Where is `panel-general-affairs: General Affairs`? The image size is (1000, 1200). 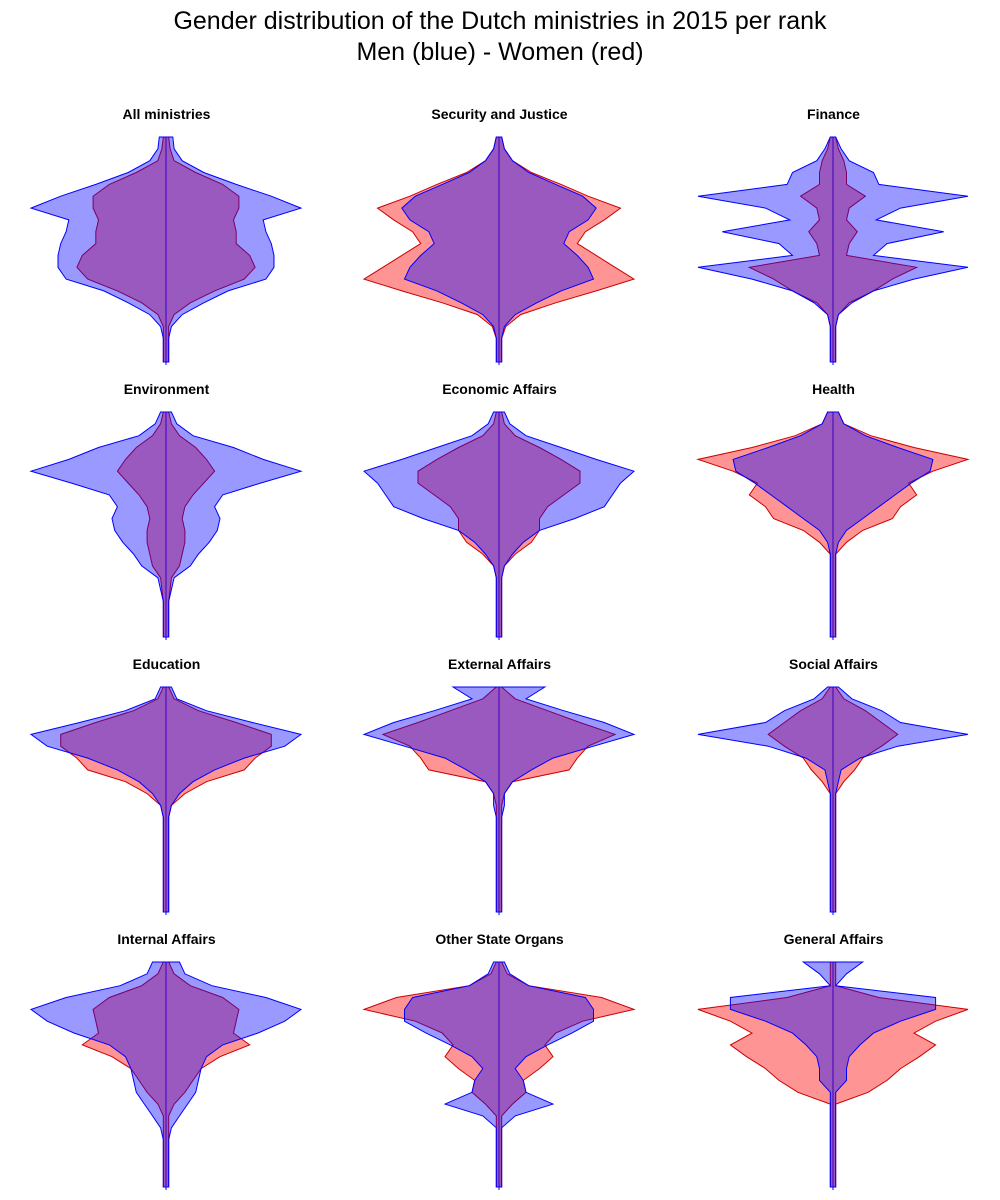 panel-general-affairs: General Affairs is located at coordinates (833, 1012).